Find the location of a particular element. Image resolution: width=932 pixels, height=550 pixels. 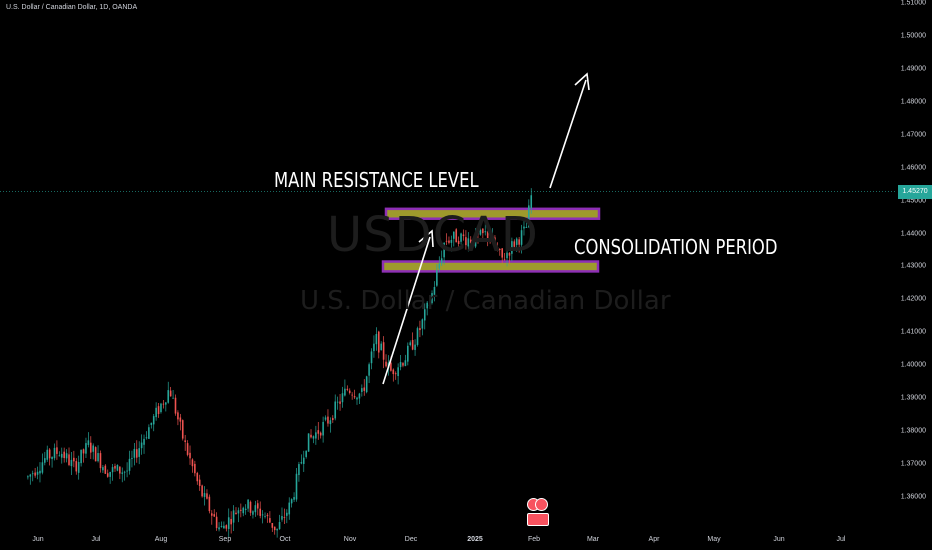

price-tick-label: 1.42000 is located at coordinates (913, 299).